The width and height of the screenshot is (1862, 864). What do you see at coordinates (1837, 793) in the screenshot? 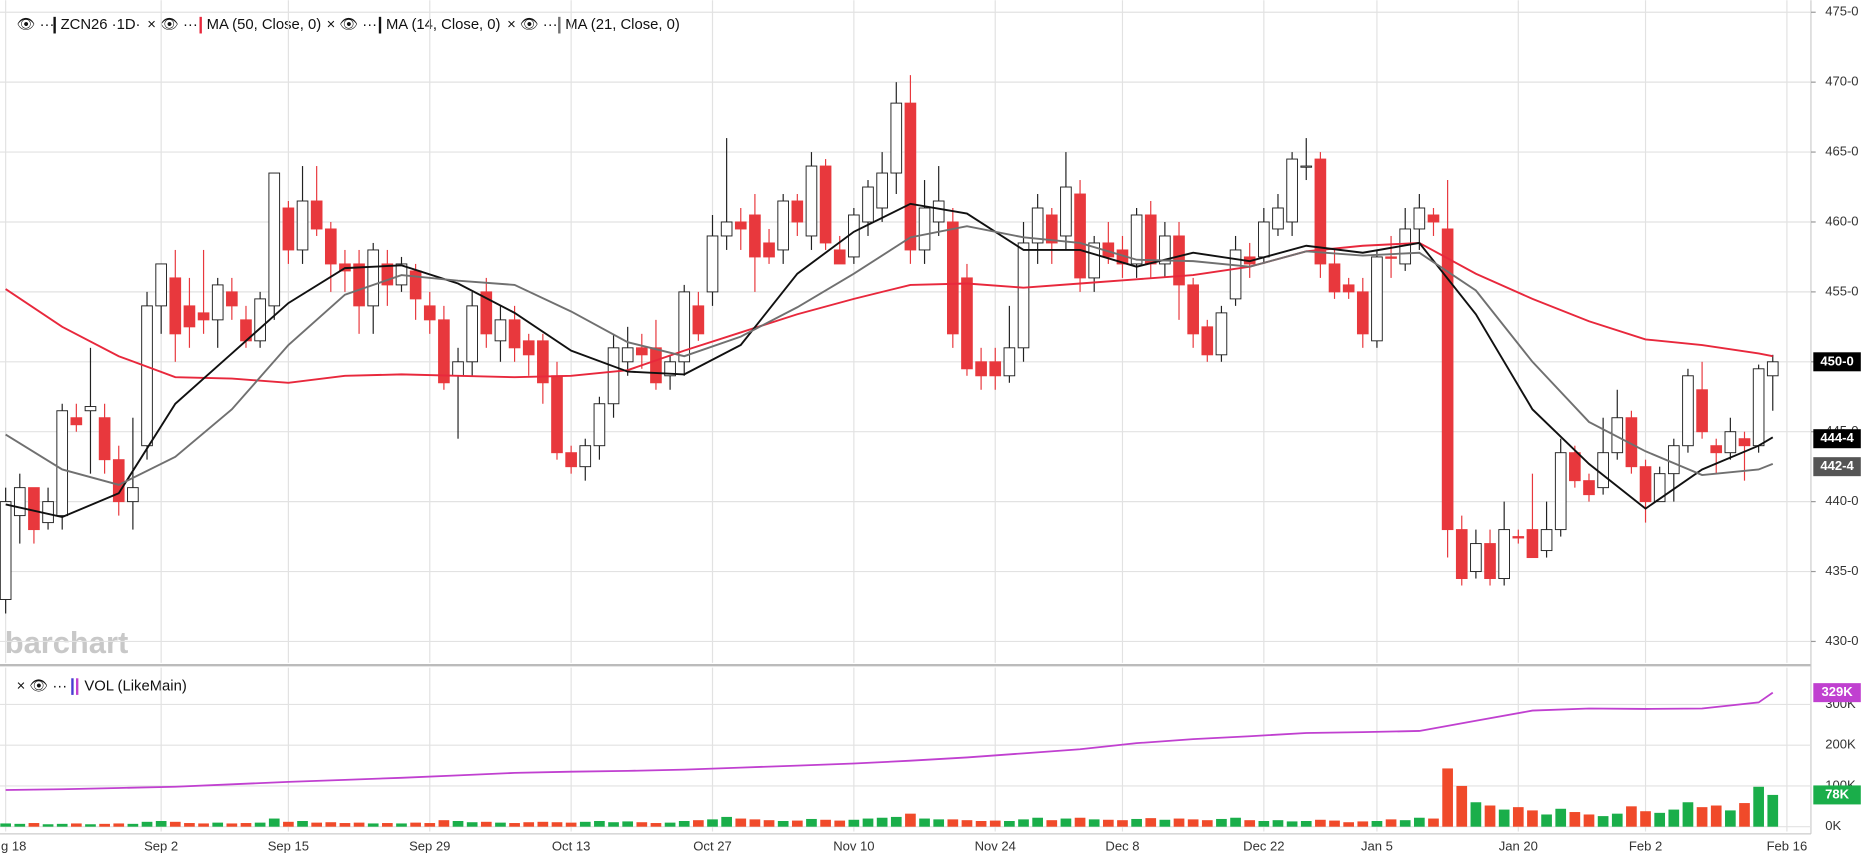
I see `last-value-label: 78K` at bounding box center [1837, 793].